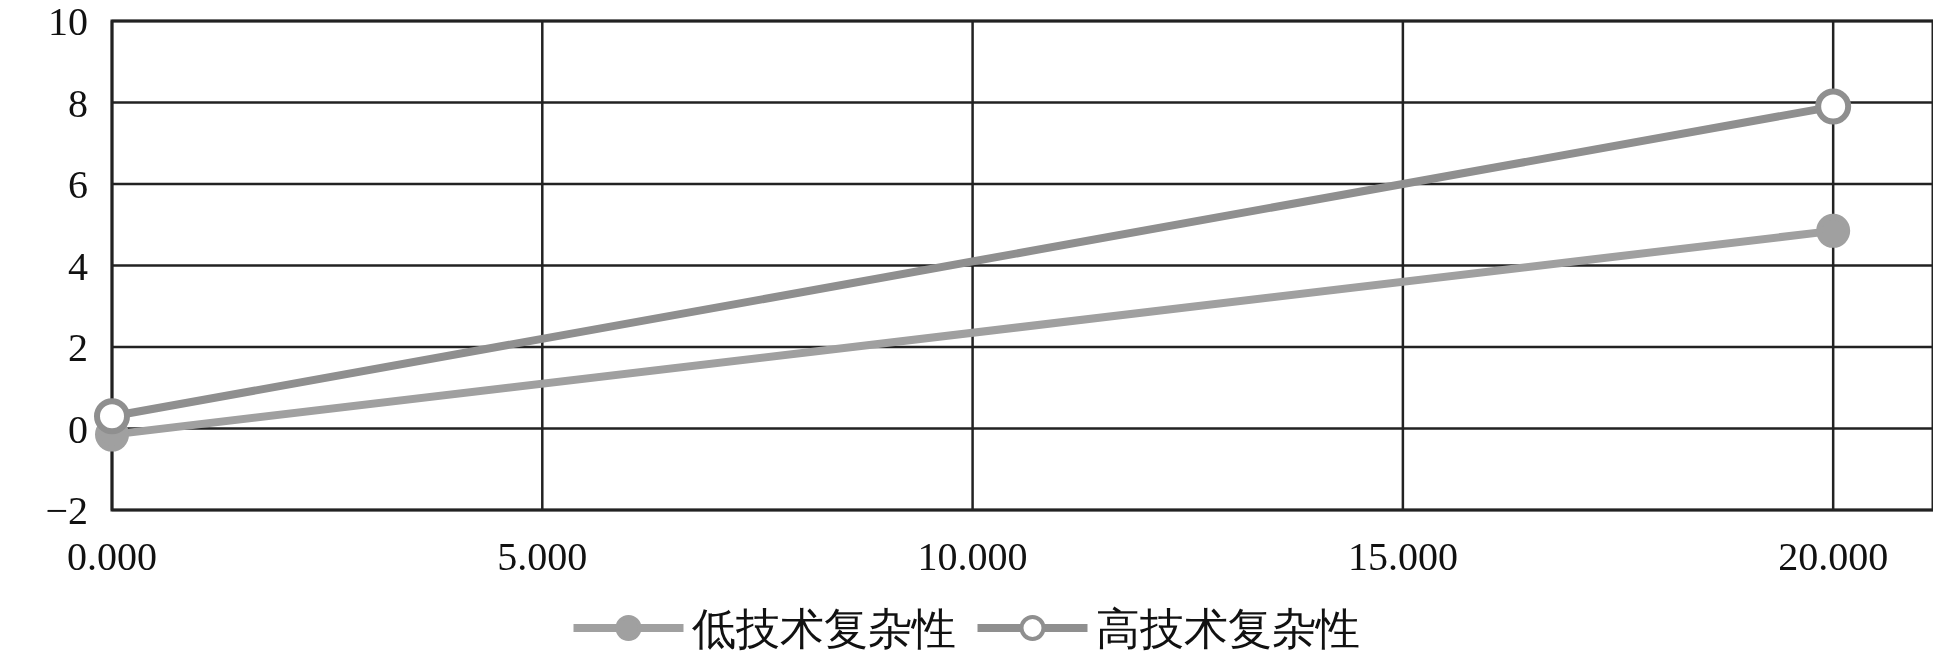 This screenshot has height=655, width=1933. What do you see at coordinates (78, 429) in the screenshot?
I see `y-tick-label: 0` at bounding box center [78, 429].